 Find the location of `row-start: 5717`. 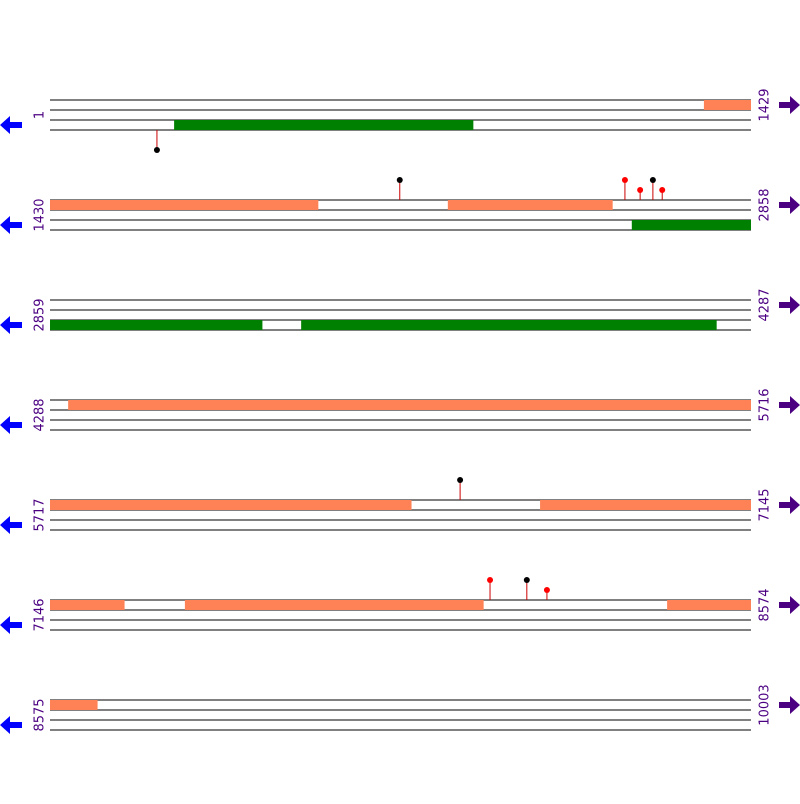

row-start: 5717 is located at coordinates (40, 514).